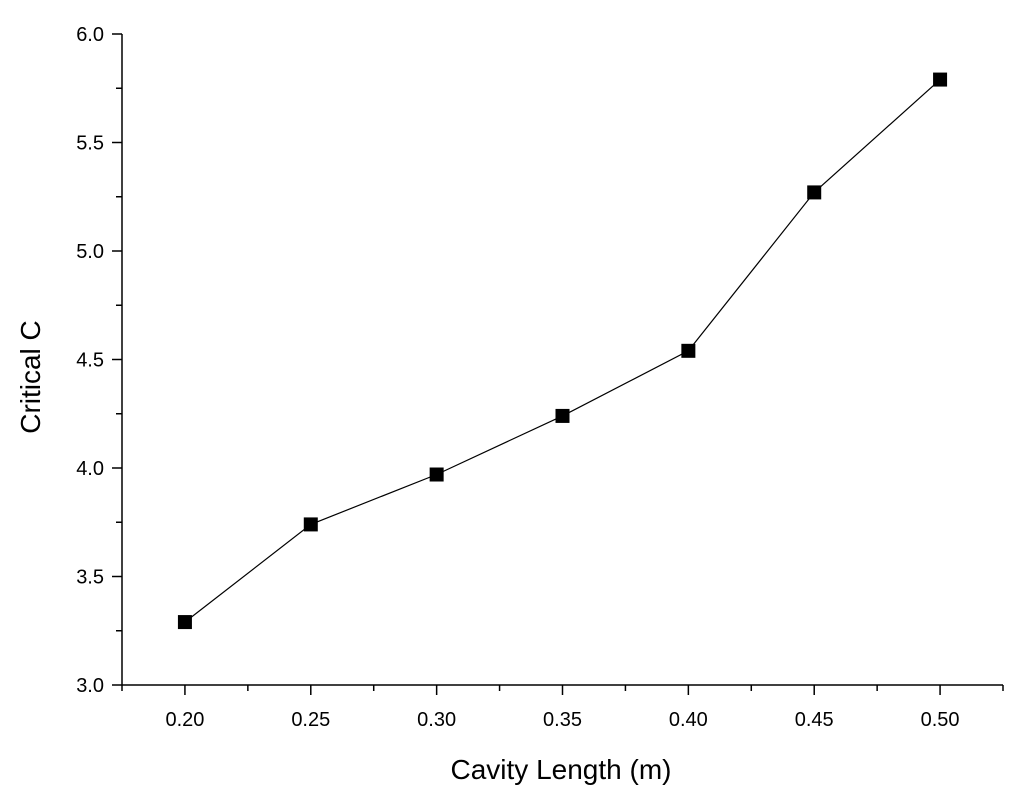 The height and width of the screenshot is (807, 1024). Describe the element at coordinates (90, 361) in the screenshot. I see `y-tick-label: 4.5` at that location.